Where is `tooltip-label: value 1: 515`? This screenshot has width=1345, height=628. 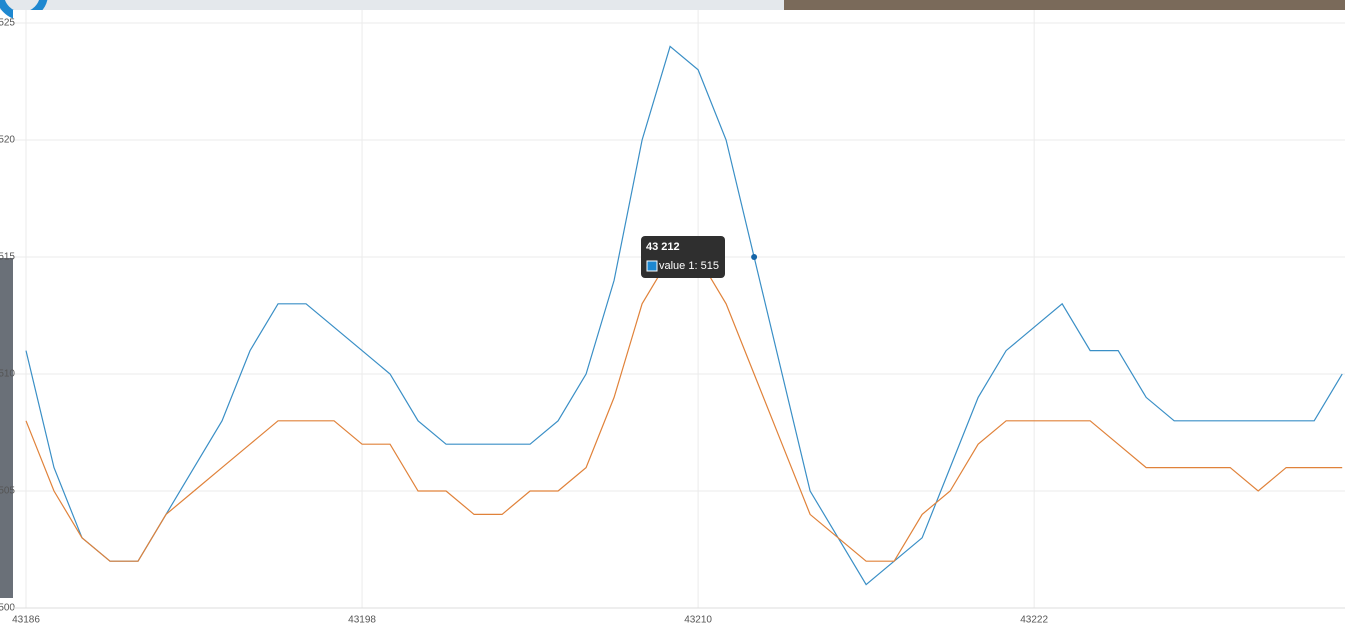
tooltip-label: value 1: 515 is located at coordinates (689, 266).